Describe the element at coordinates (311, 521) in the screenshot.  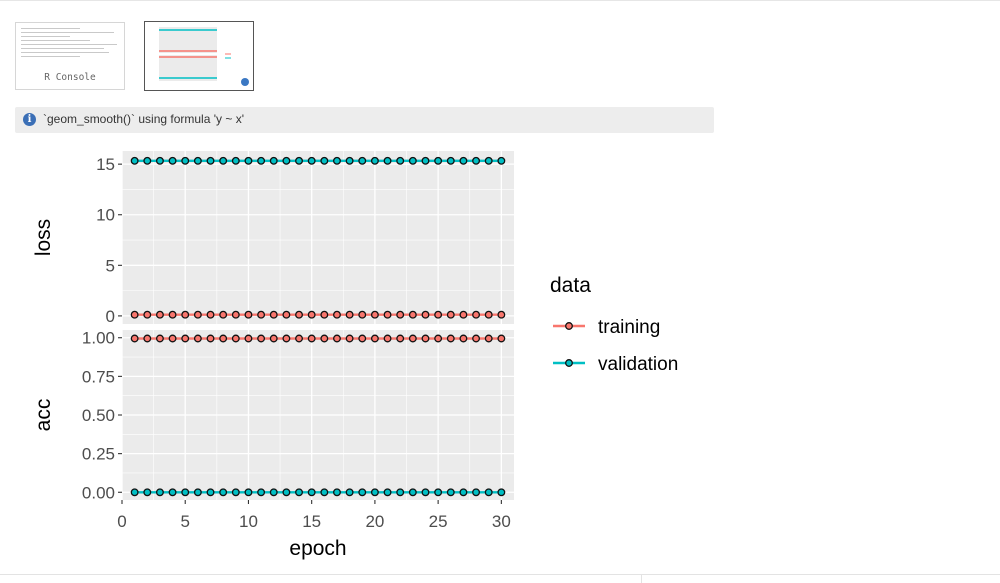
I see `x-tick-label: 15` at that location.